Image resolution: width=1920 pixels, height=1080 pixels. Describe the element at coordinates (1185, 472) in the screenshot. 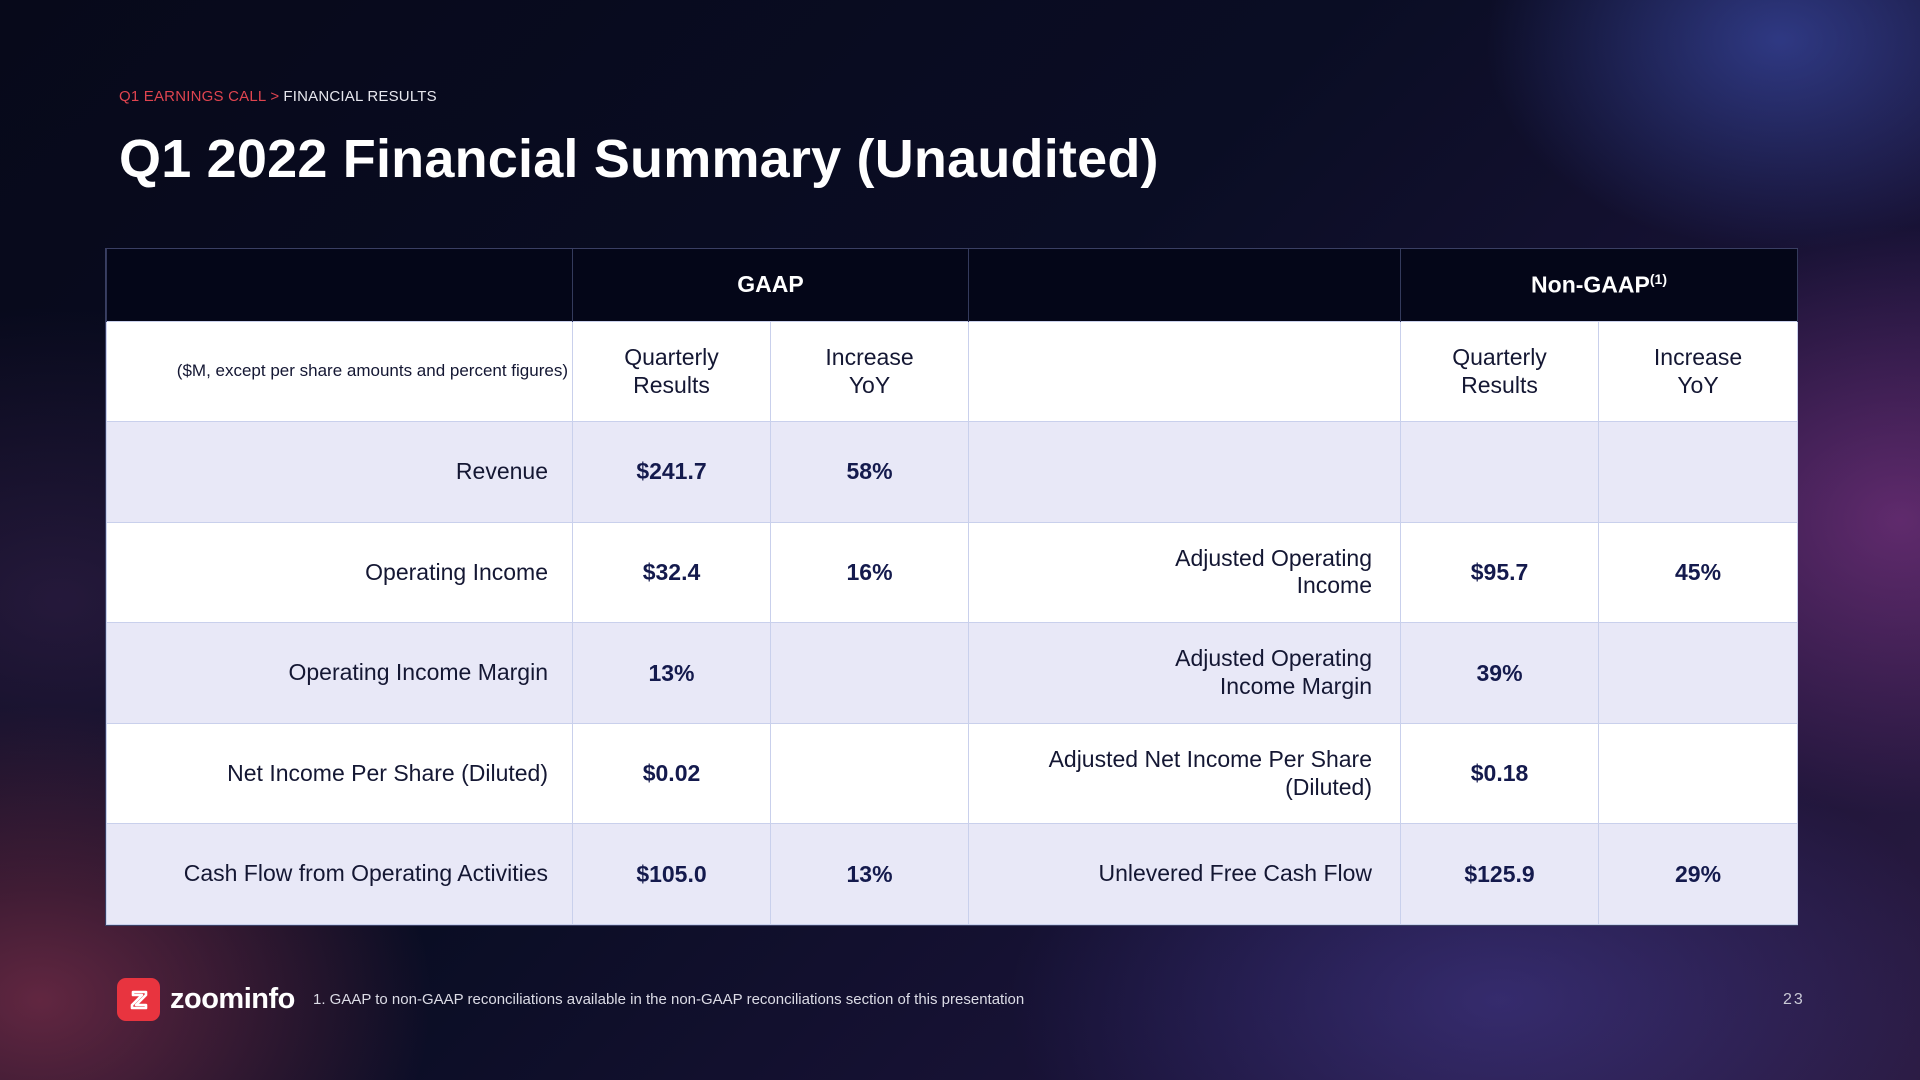

I see `nongaap-metric-label` at that location.